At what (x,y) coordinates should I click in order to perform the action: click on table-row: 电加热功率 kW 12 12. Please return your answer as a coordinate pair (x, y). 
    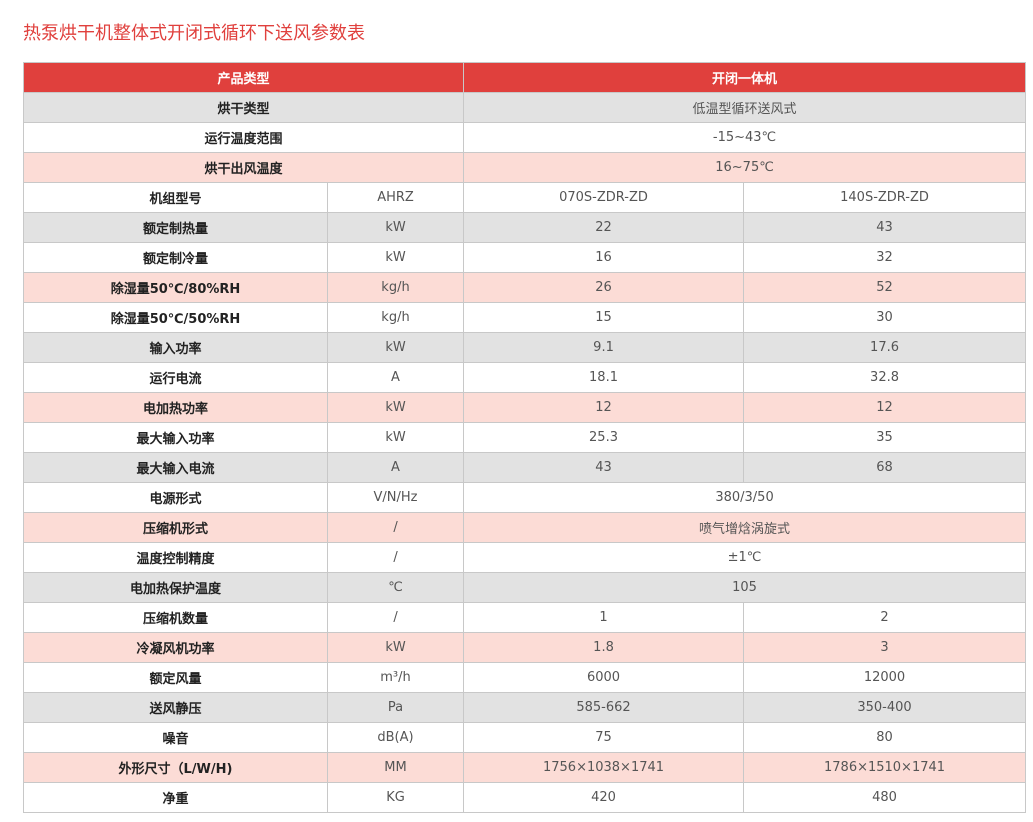
    Looking at the image, I should click on (525, 407).